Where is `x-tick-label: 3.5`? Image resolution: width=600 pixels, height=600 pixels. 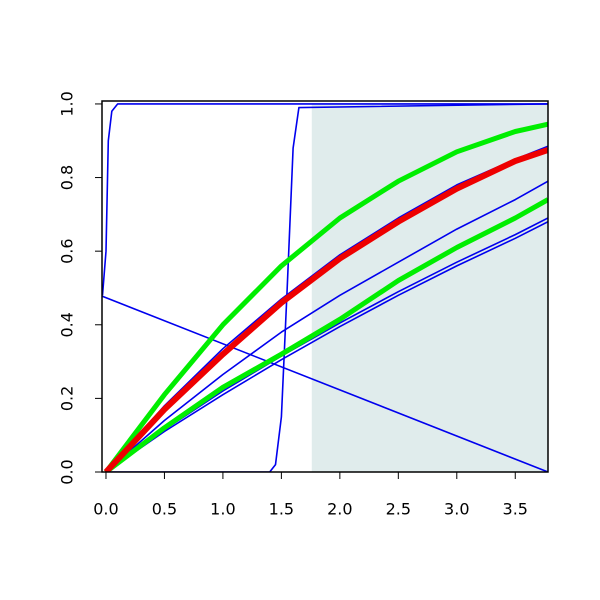 x-tick-label: 3.5 is located at coordinates (515, 509).